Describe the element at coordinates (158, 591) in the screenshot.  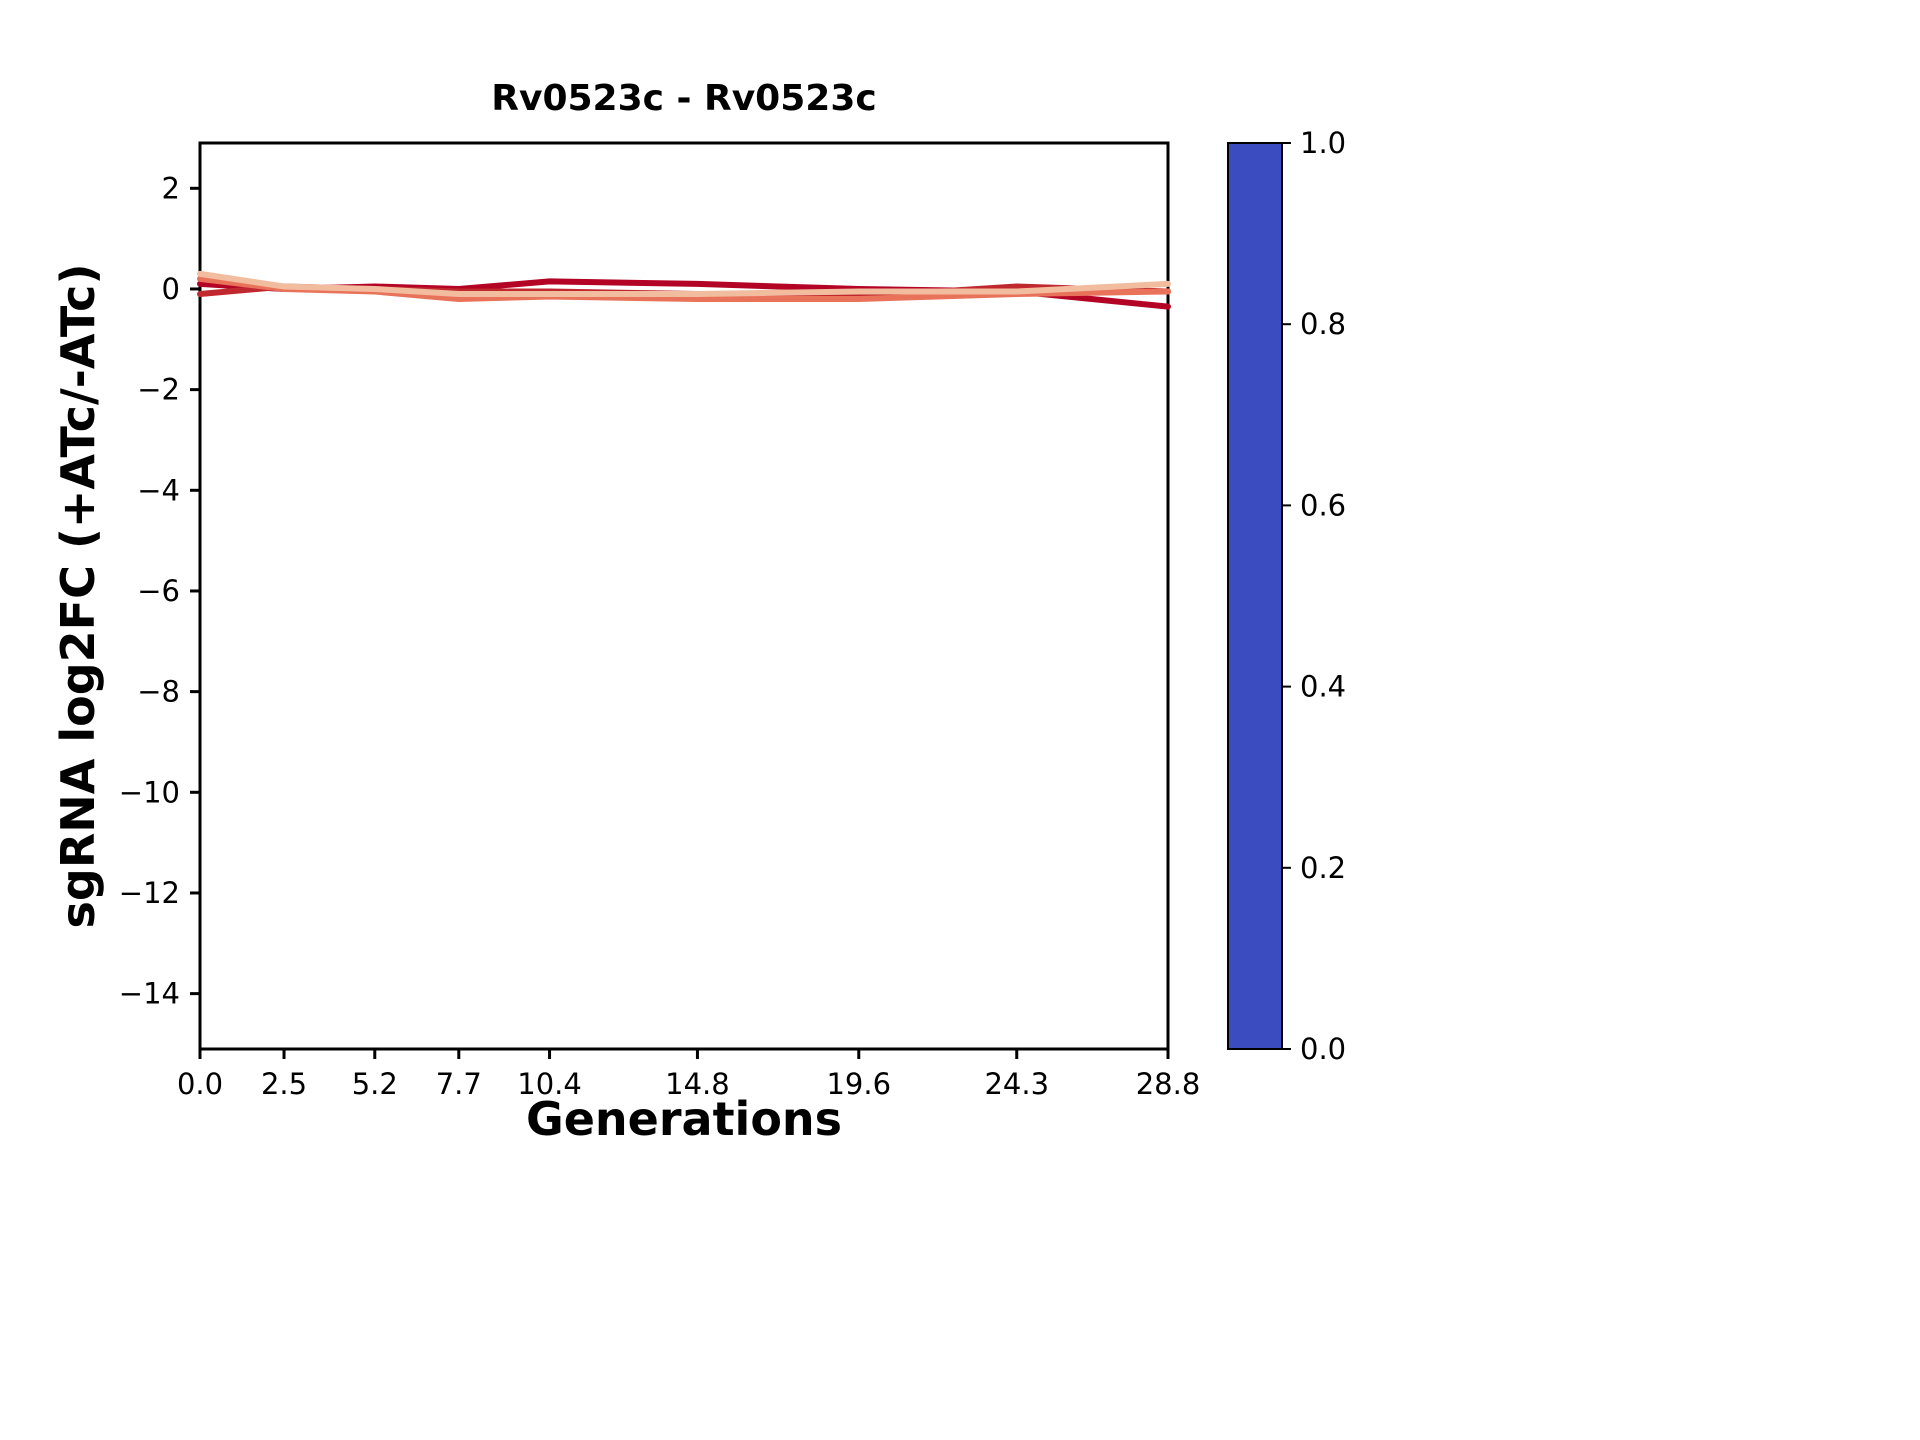
I see `y-tick-label: −6` at that location.